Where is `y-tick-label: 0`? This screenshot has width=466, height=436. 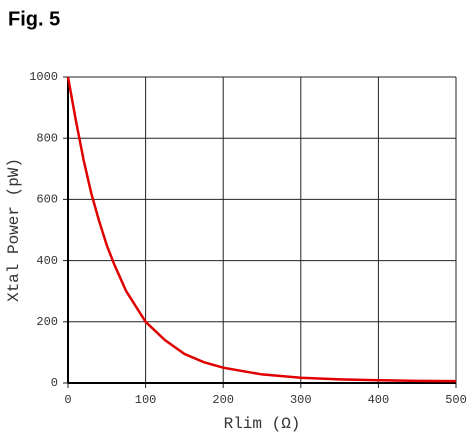 y-tick-label: 0 is located at coordinates (54, 383).